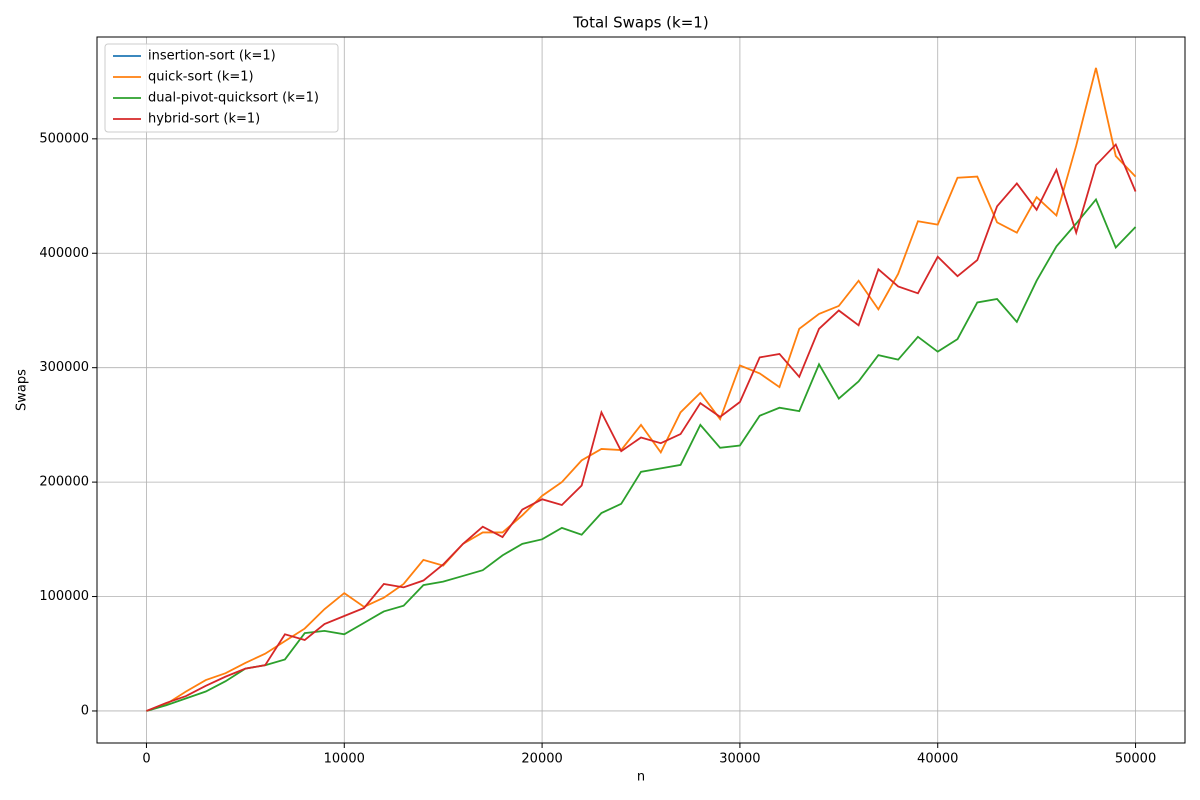  I want to click on y-tick-label: 400000, so click(64, 253).